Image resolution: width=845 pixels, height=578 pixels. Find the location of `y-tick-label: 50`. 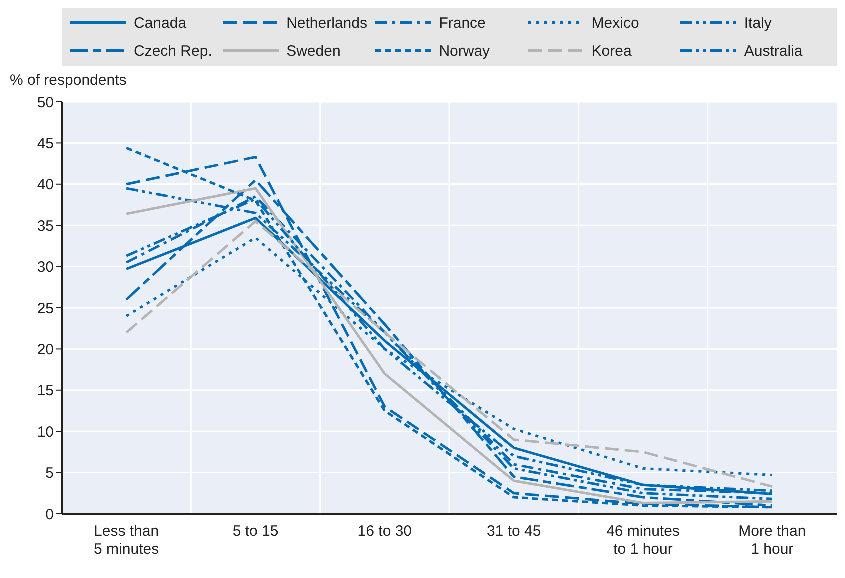

y-tick-label: 50 is located at coordinates (45, 103).